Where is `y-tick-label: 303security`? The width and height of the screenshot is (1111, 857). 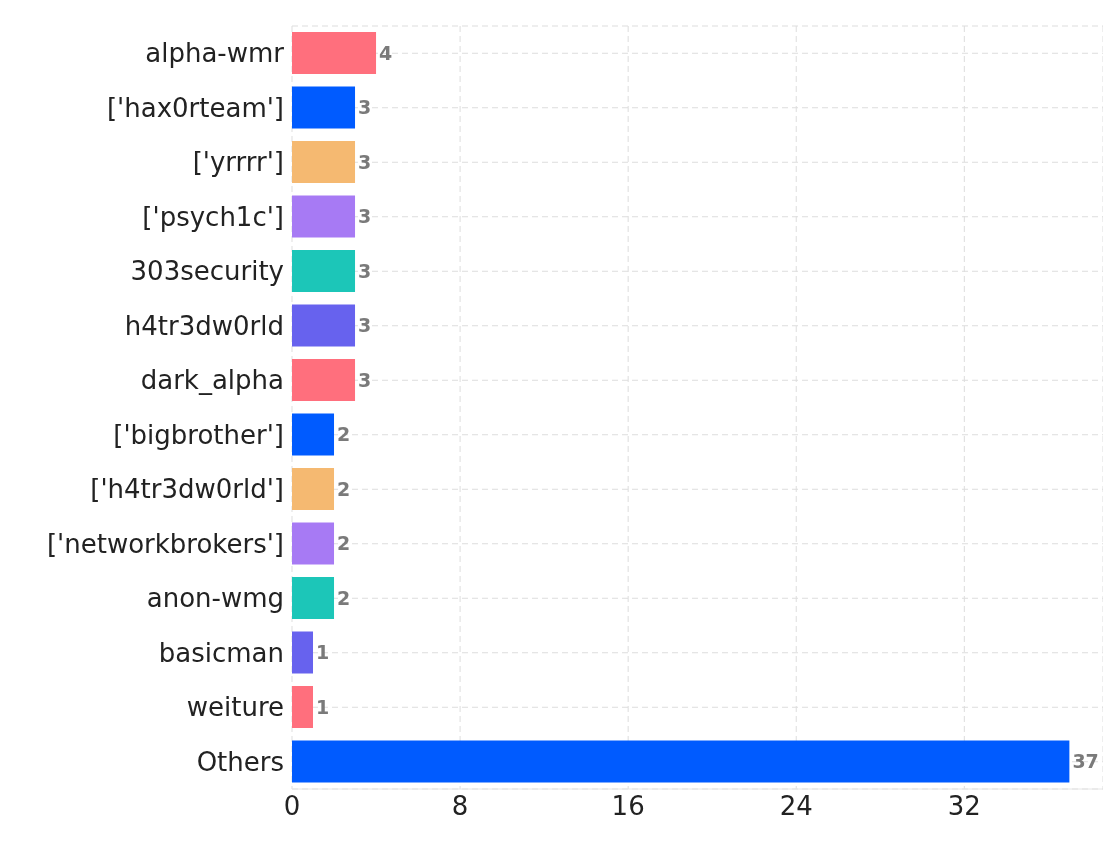 y-tick-label: 303security is located at coordinates (207, 271).